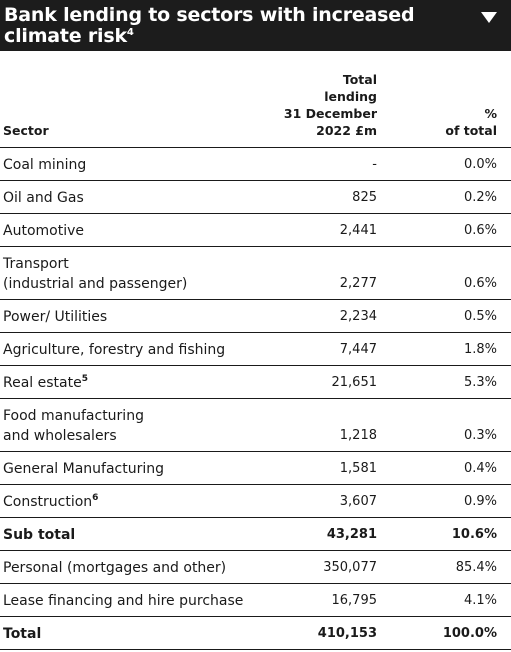 This screenshot has height=652, width=511. Describe the element at coordinates (474, 534) in the screenshot. I see `pct-cell: 10.6%` at that location.